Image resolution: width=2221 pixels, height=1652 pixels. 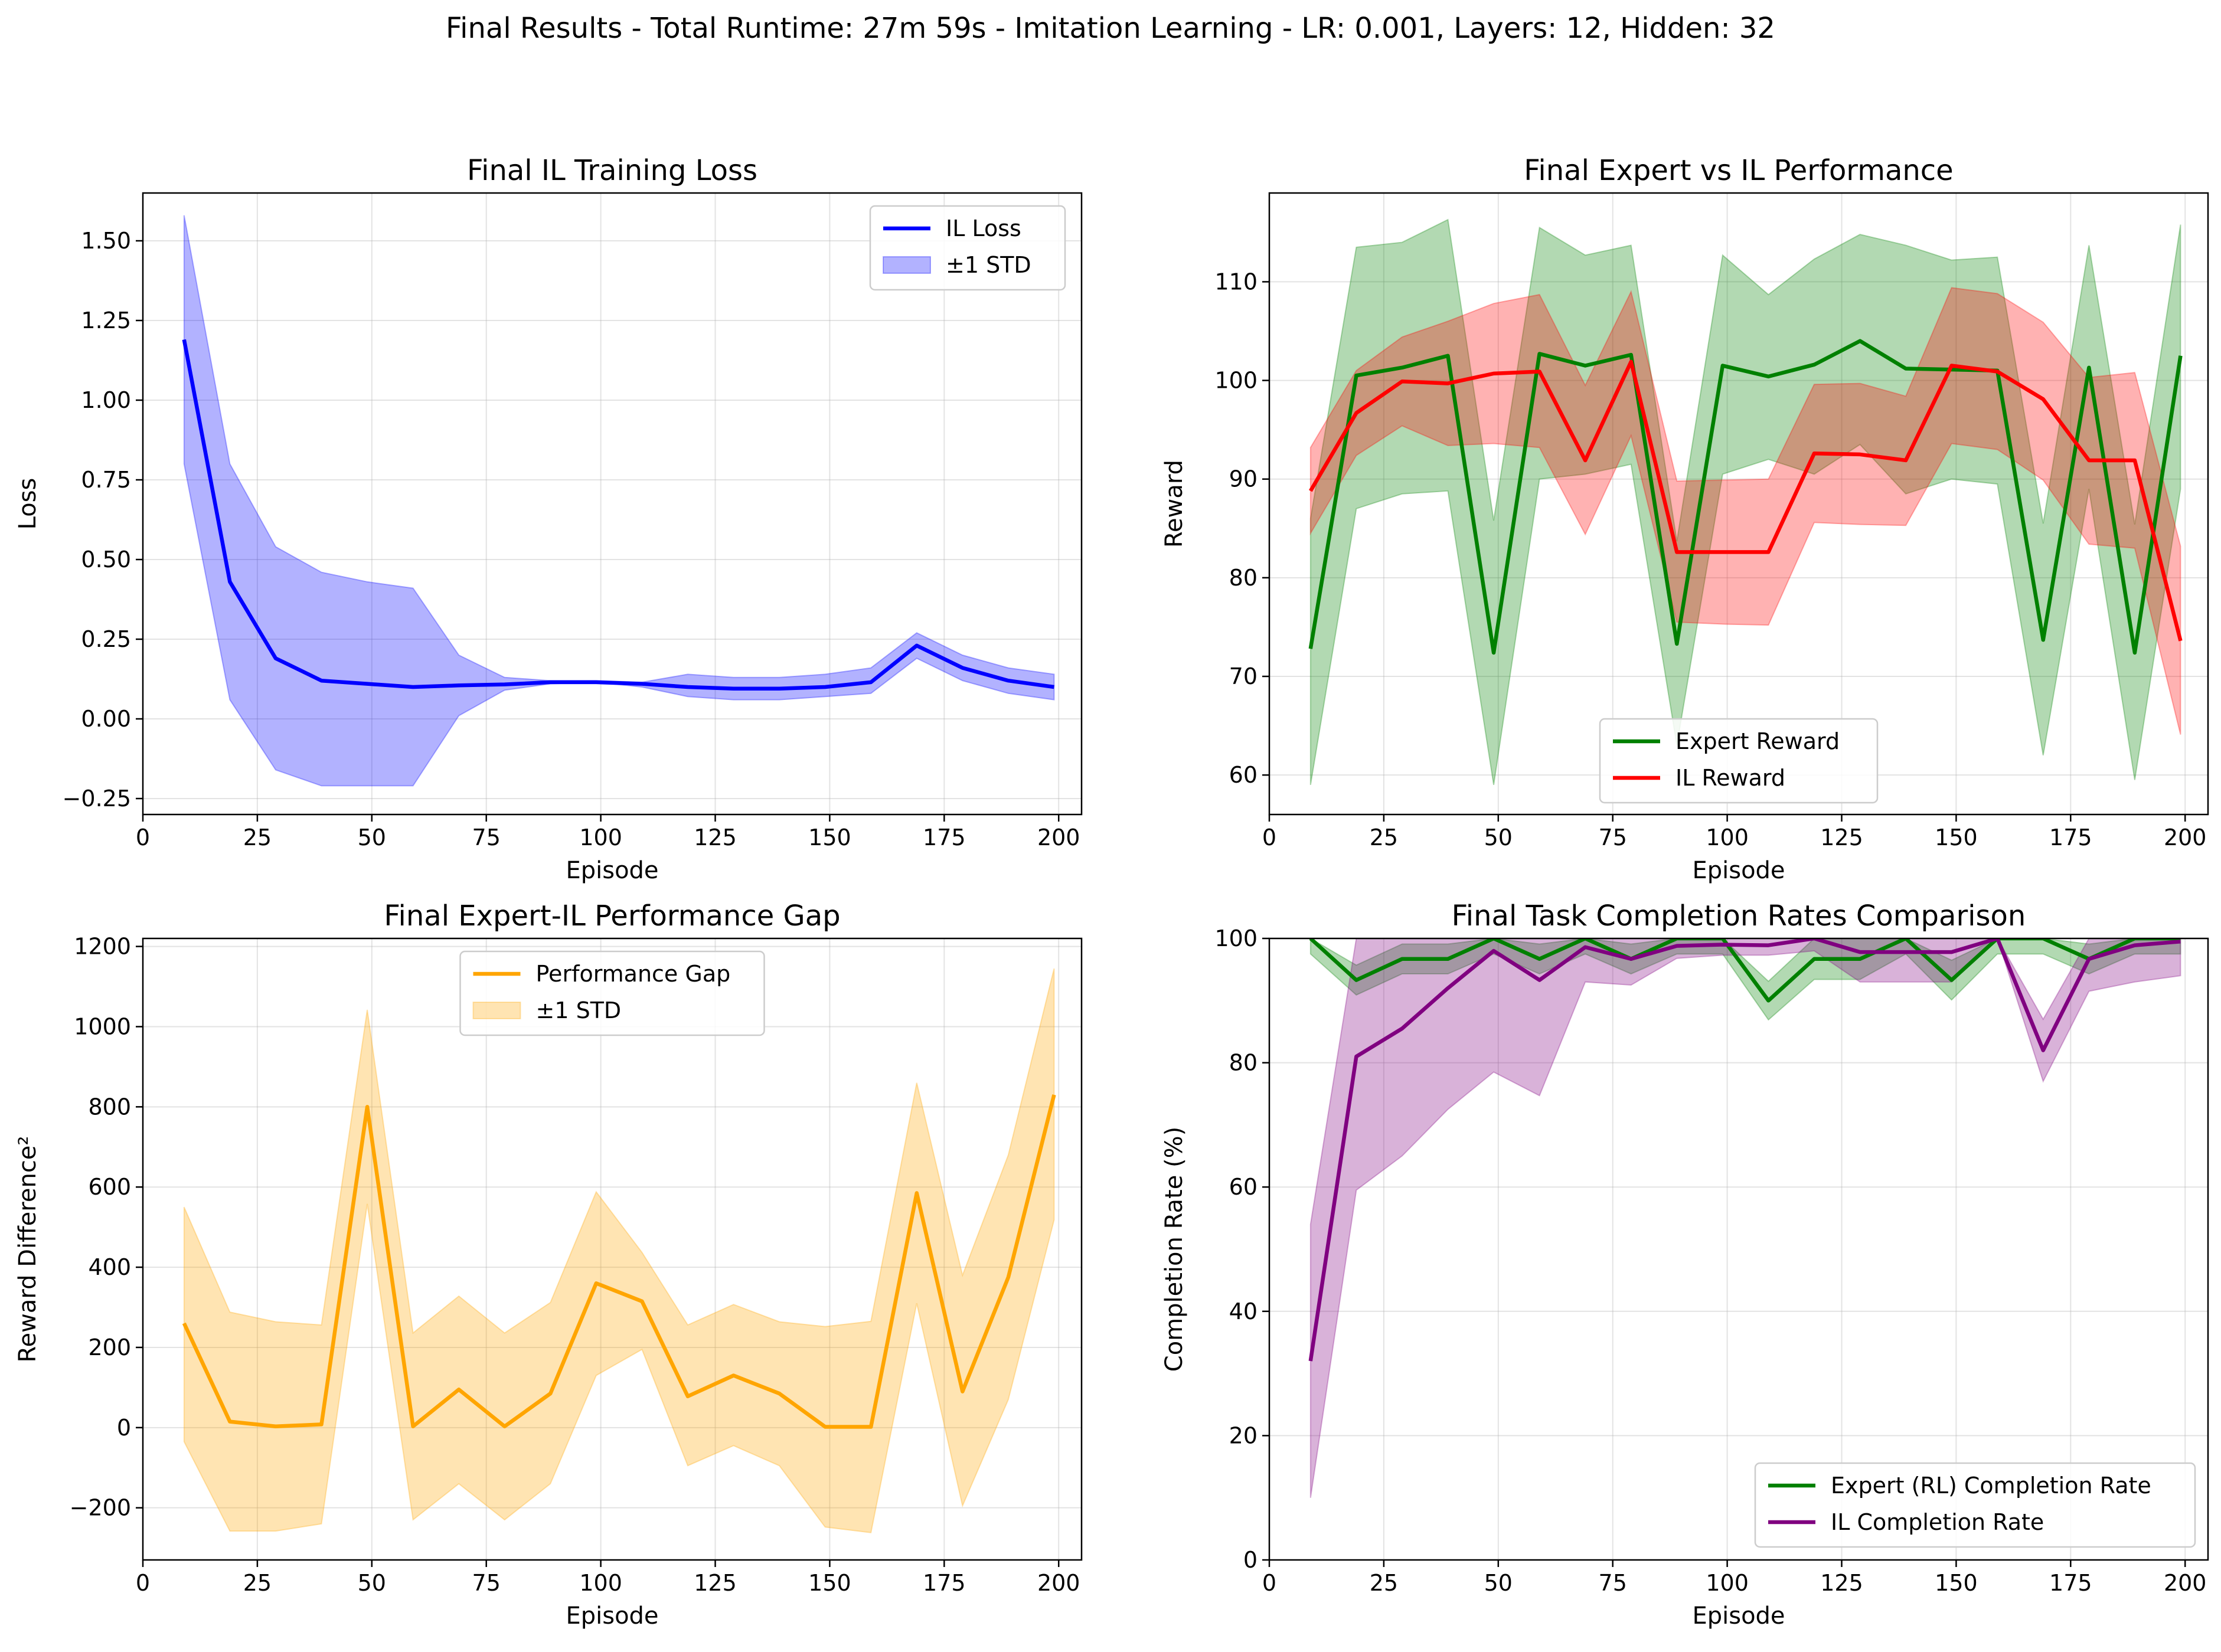 I want to click on y-tick-label: 800, so click(x=109, y=1107).